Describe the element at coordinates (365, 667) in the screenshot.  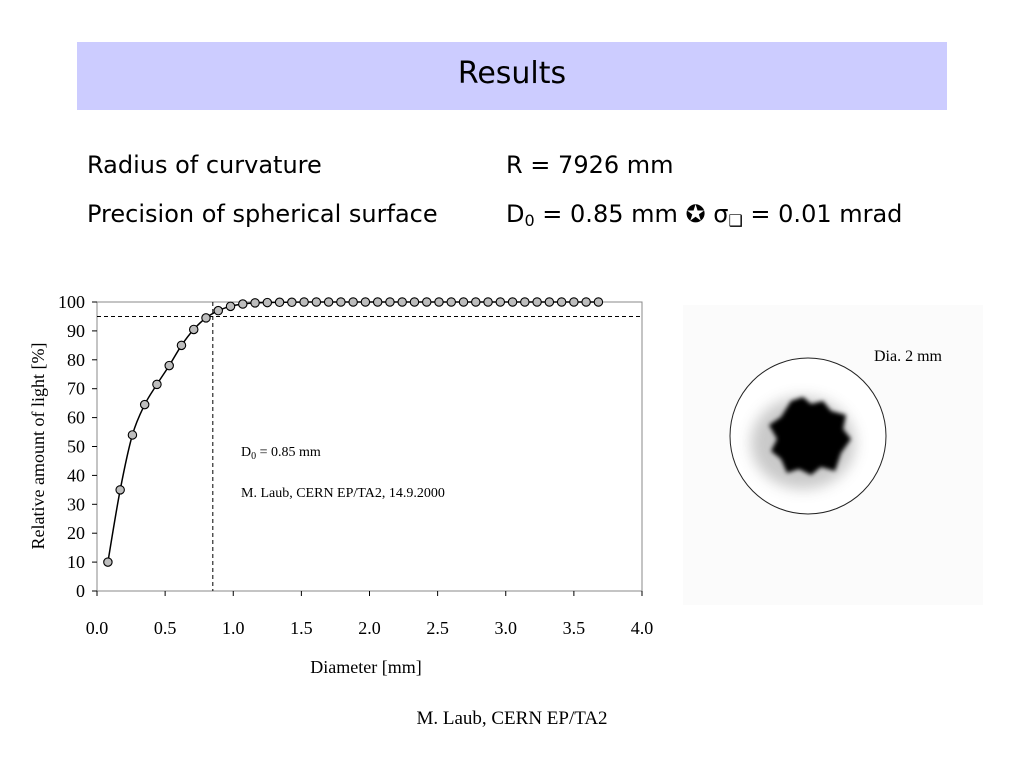
I see `x-axis-label: Diameter [mm]` at that location.